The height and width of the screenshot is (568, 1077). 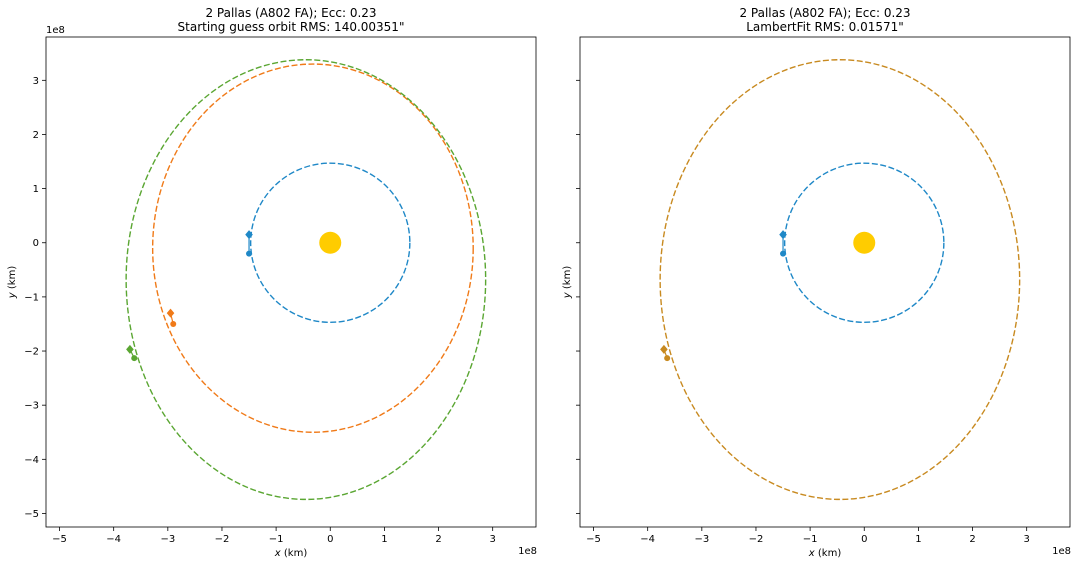 What do you see at coordinates (291, 27) in the screenshot?
I see `chart-subtitle: Starting guess orbit RMS: 140.00351"` at bounding box center [291, 27].